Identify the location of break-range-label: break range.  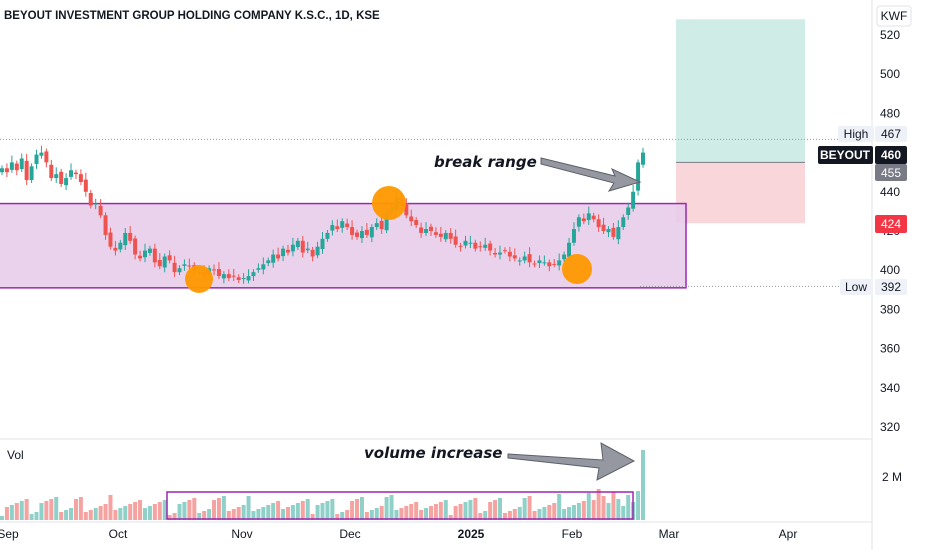
(485, 162).